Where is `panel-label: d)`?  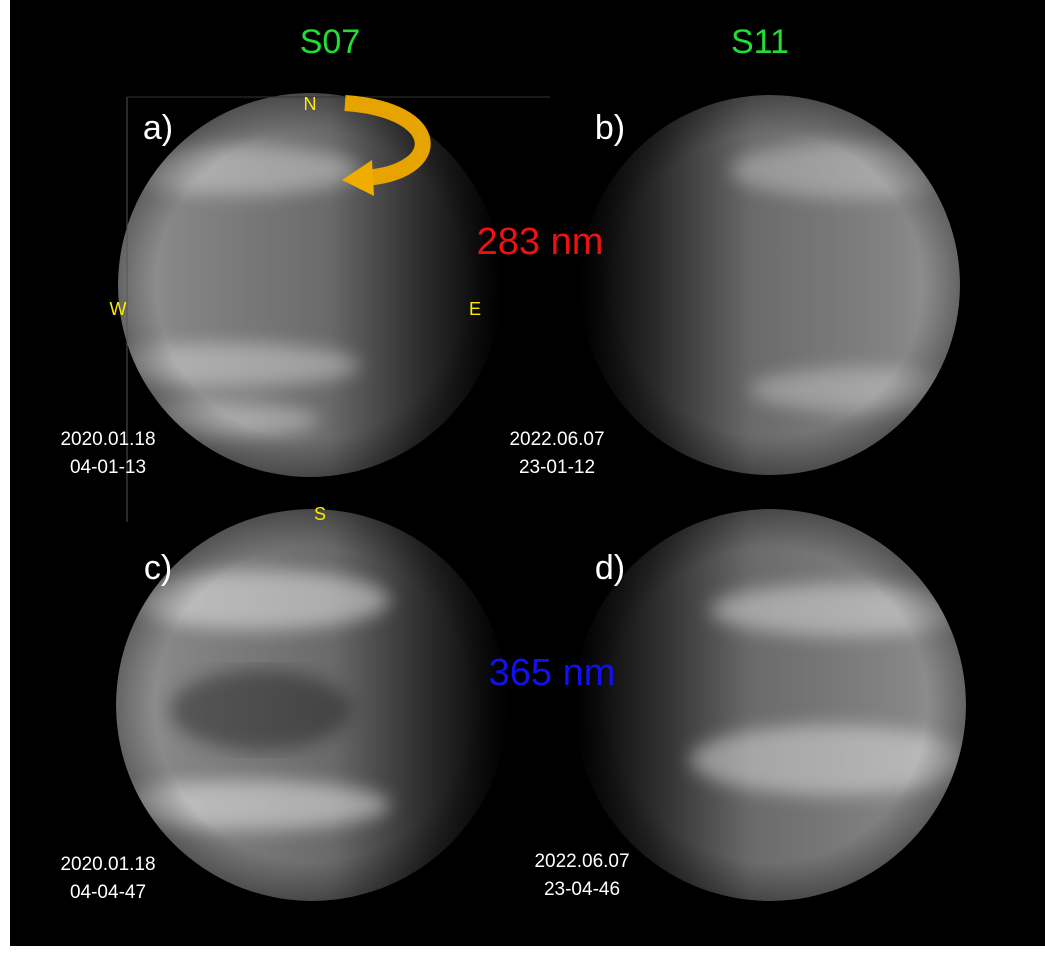 panel-label: d) is located at coordinates (610, 568).